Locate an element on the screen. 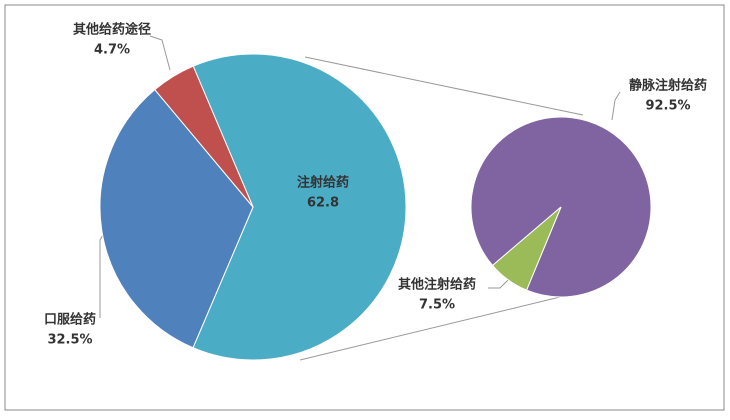 The image size is (730, 420). slice-label: 静脉注射给药 is located at coordinates (668, 86).